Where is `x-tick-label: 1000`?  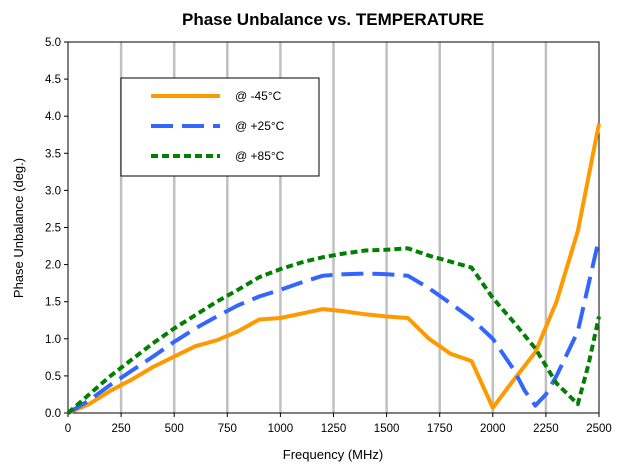
x-tick-label: 1000 is located at coordinates (281, 429).